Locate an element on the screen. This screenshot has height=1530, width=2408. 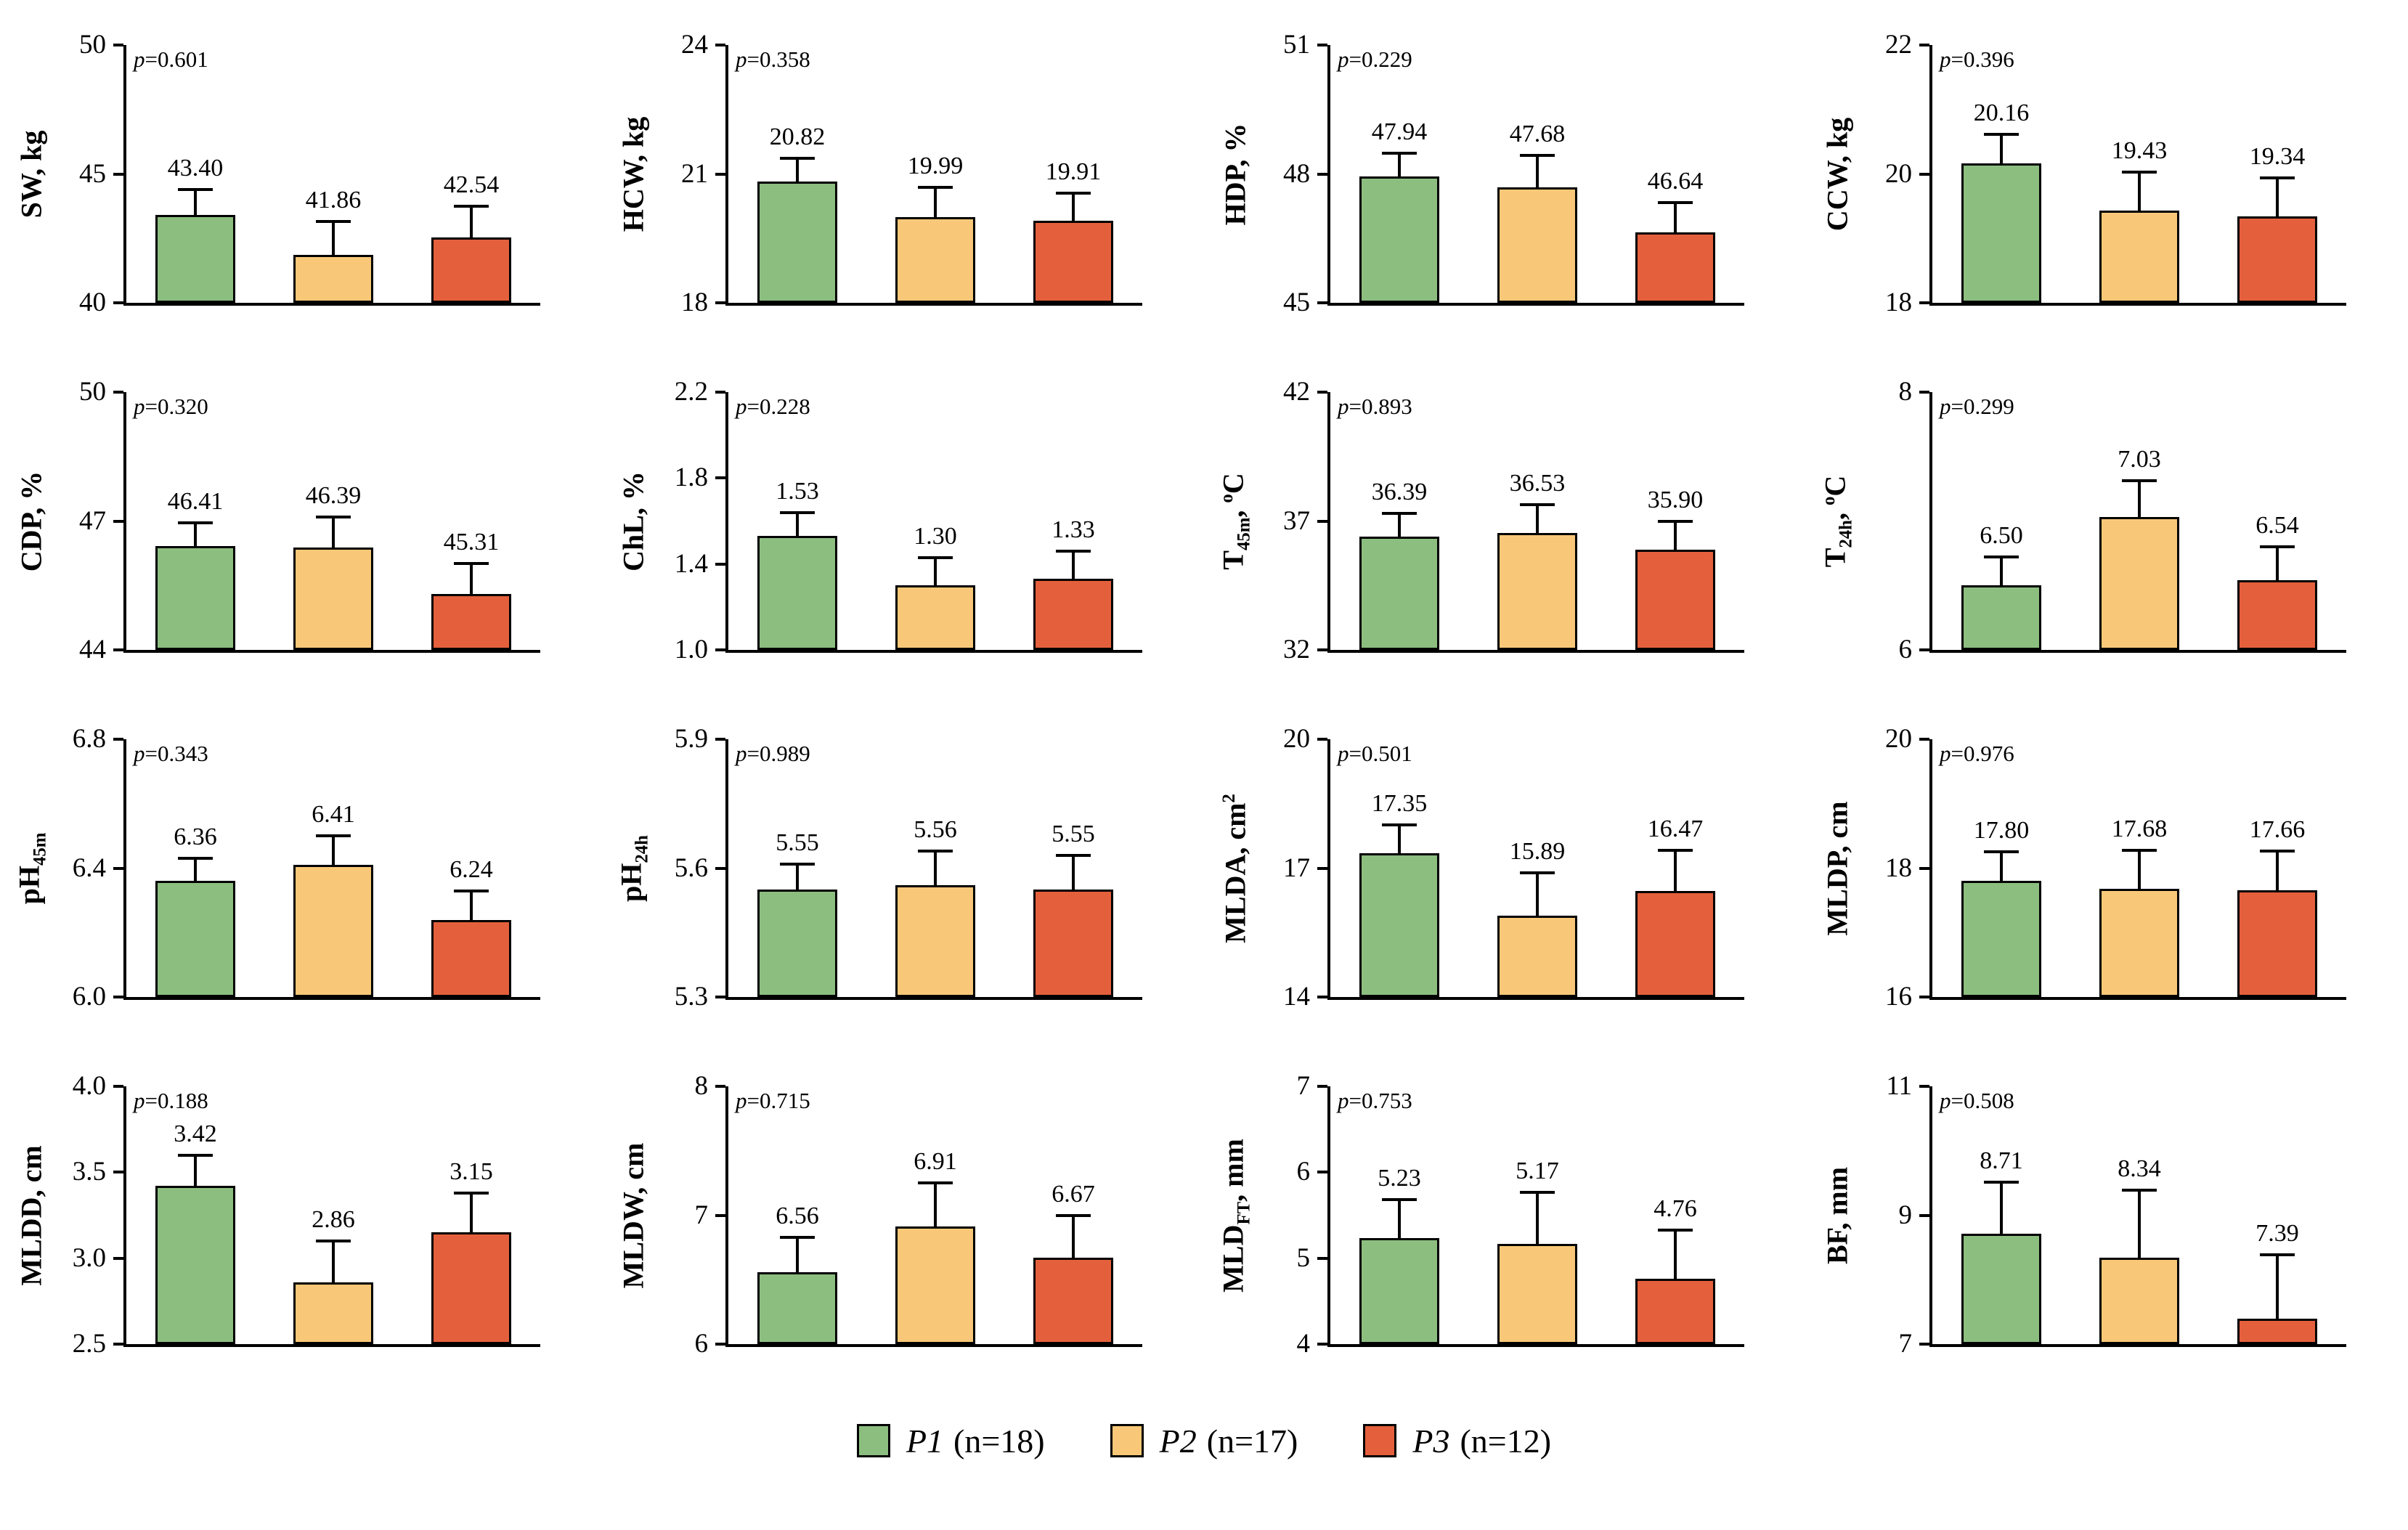
y-tick-label: 20 is located at coordinates (1898, 173).